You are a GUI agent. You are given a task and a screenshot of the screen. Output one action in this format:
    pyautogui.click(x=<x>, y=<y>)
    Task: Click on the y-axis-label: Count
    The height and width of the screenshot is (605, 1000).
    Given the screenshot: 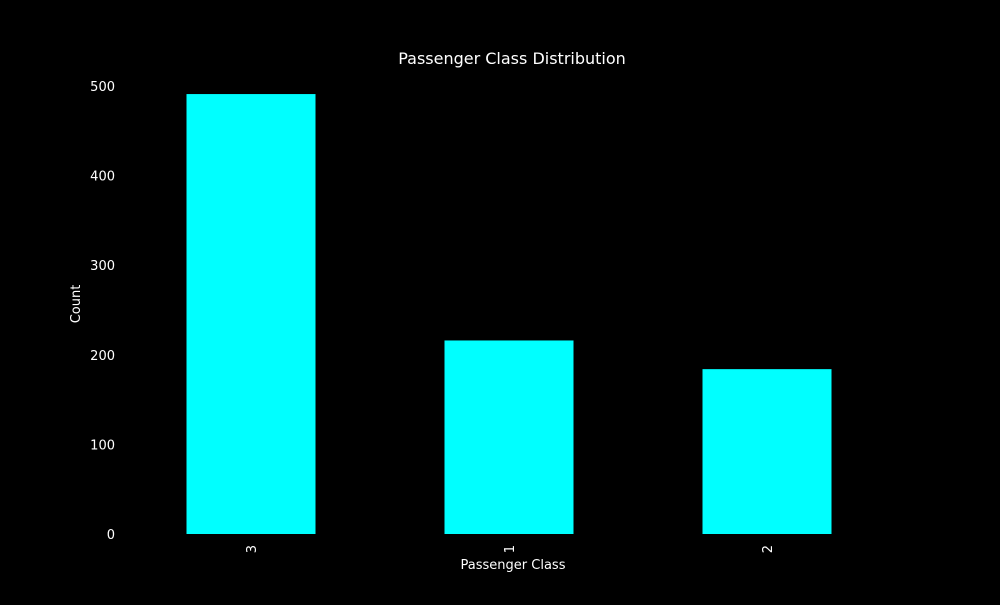 What is the action you would take?
    pyautogui.click(x=76, y=304)
    